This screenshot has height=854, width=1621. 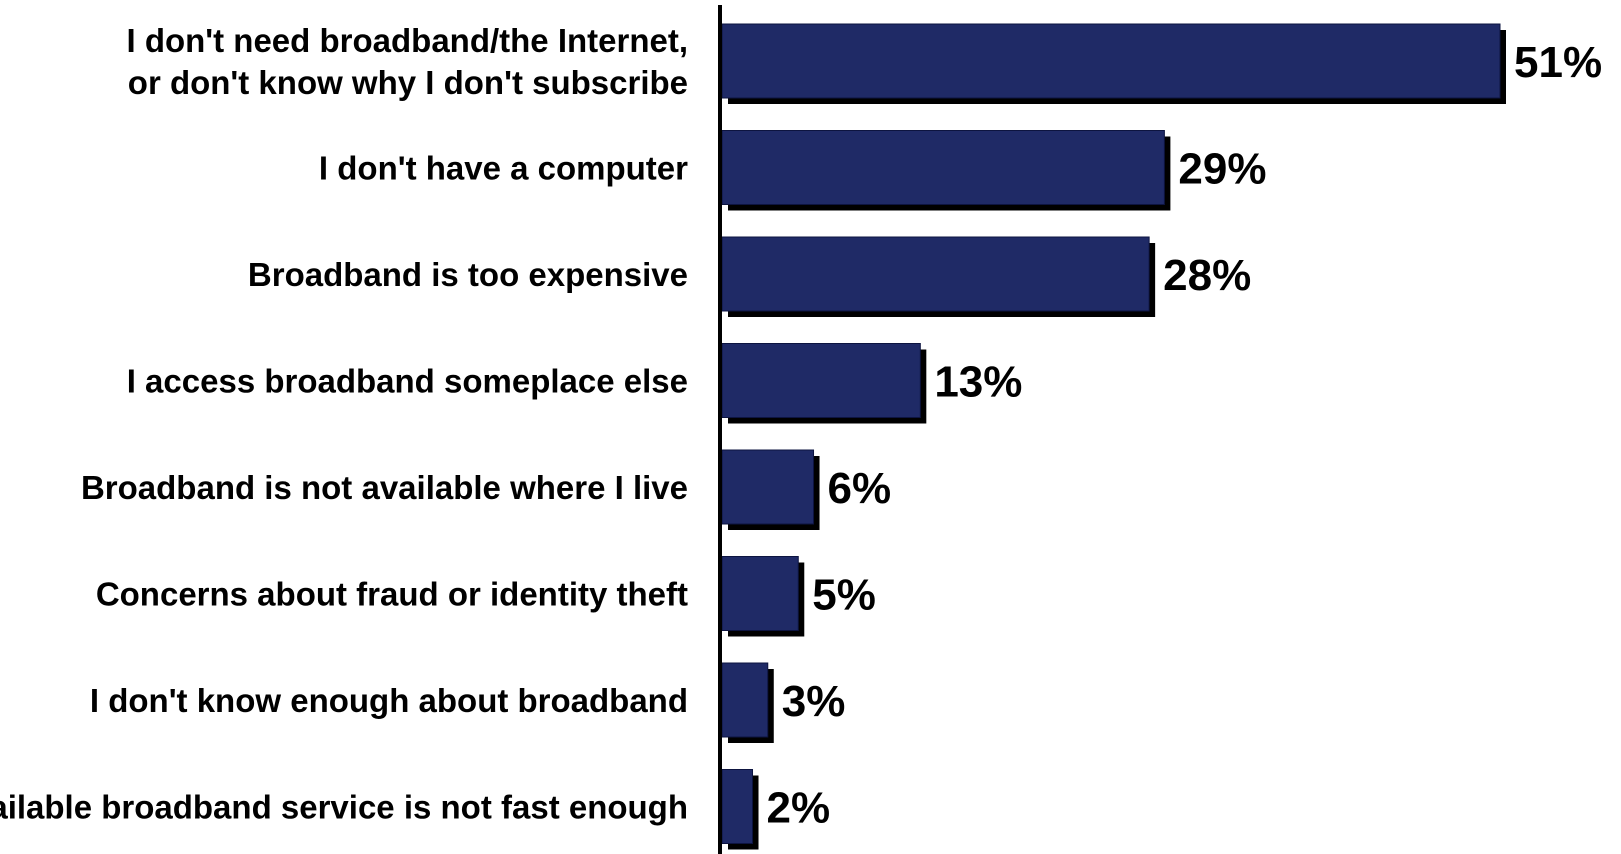 What do you see at coordinates (1207, 275) in the screenshot?
I see `data-label: 28%` at bounding box center [1207, 275].